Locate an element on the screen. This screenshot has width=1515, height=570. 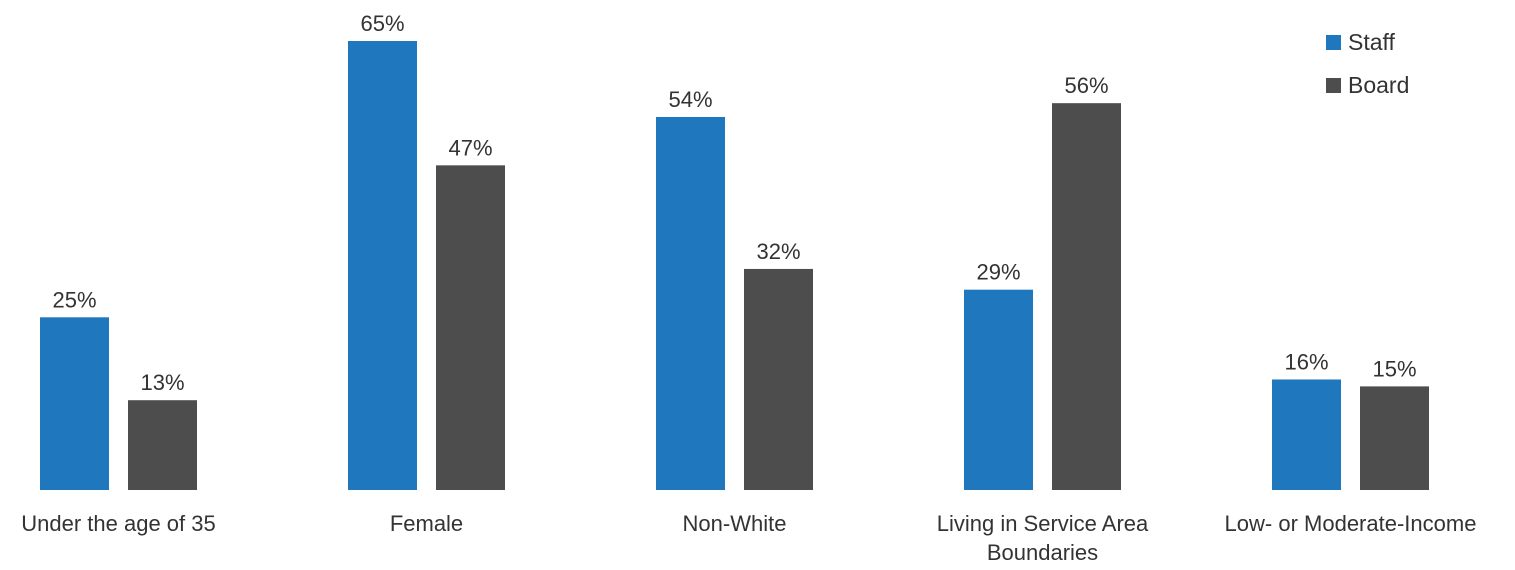
value-label-board-2: 32% is located at coordinates (778, 251).